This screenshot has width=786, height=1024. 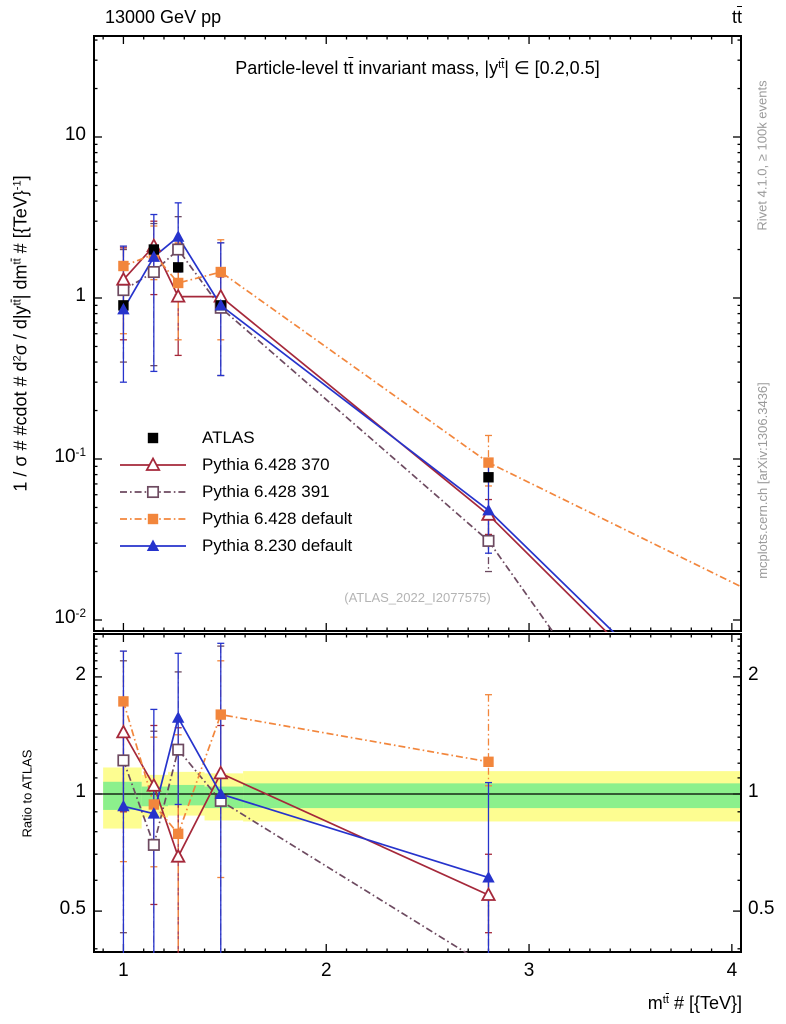 I want to click on process-label: tt, so click(x=736, y=17).